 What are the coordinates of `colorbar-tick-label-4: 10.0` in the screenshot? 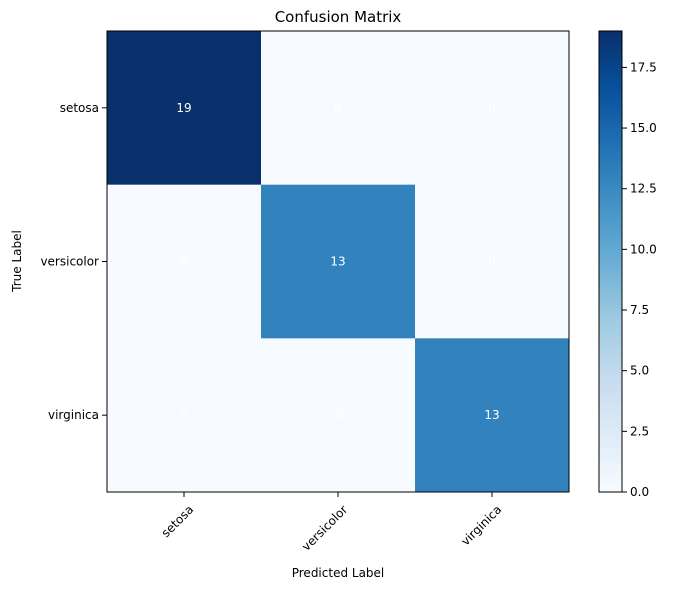 It's located at (643, 249).